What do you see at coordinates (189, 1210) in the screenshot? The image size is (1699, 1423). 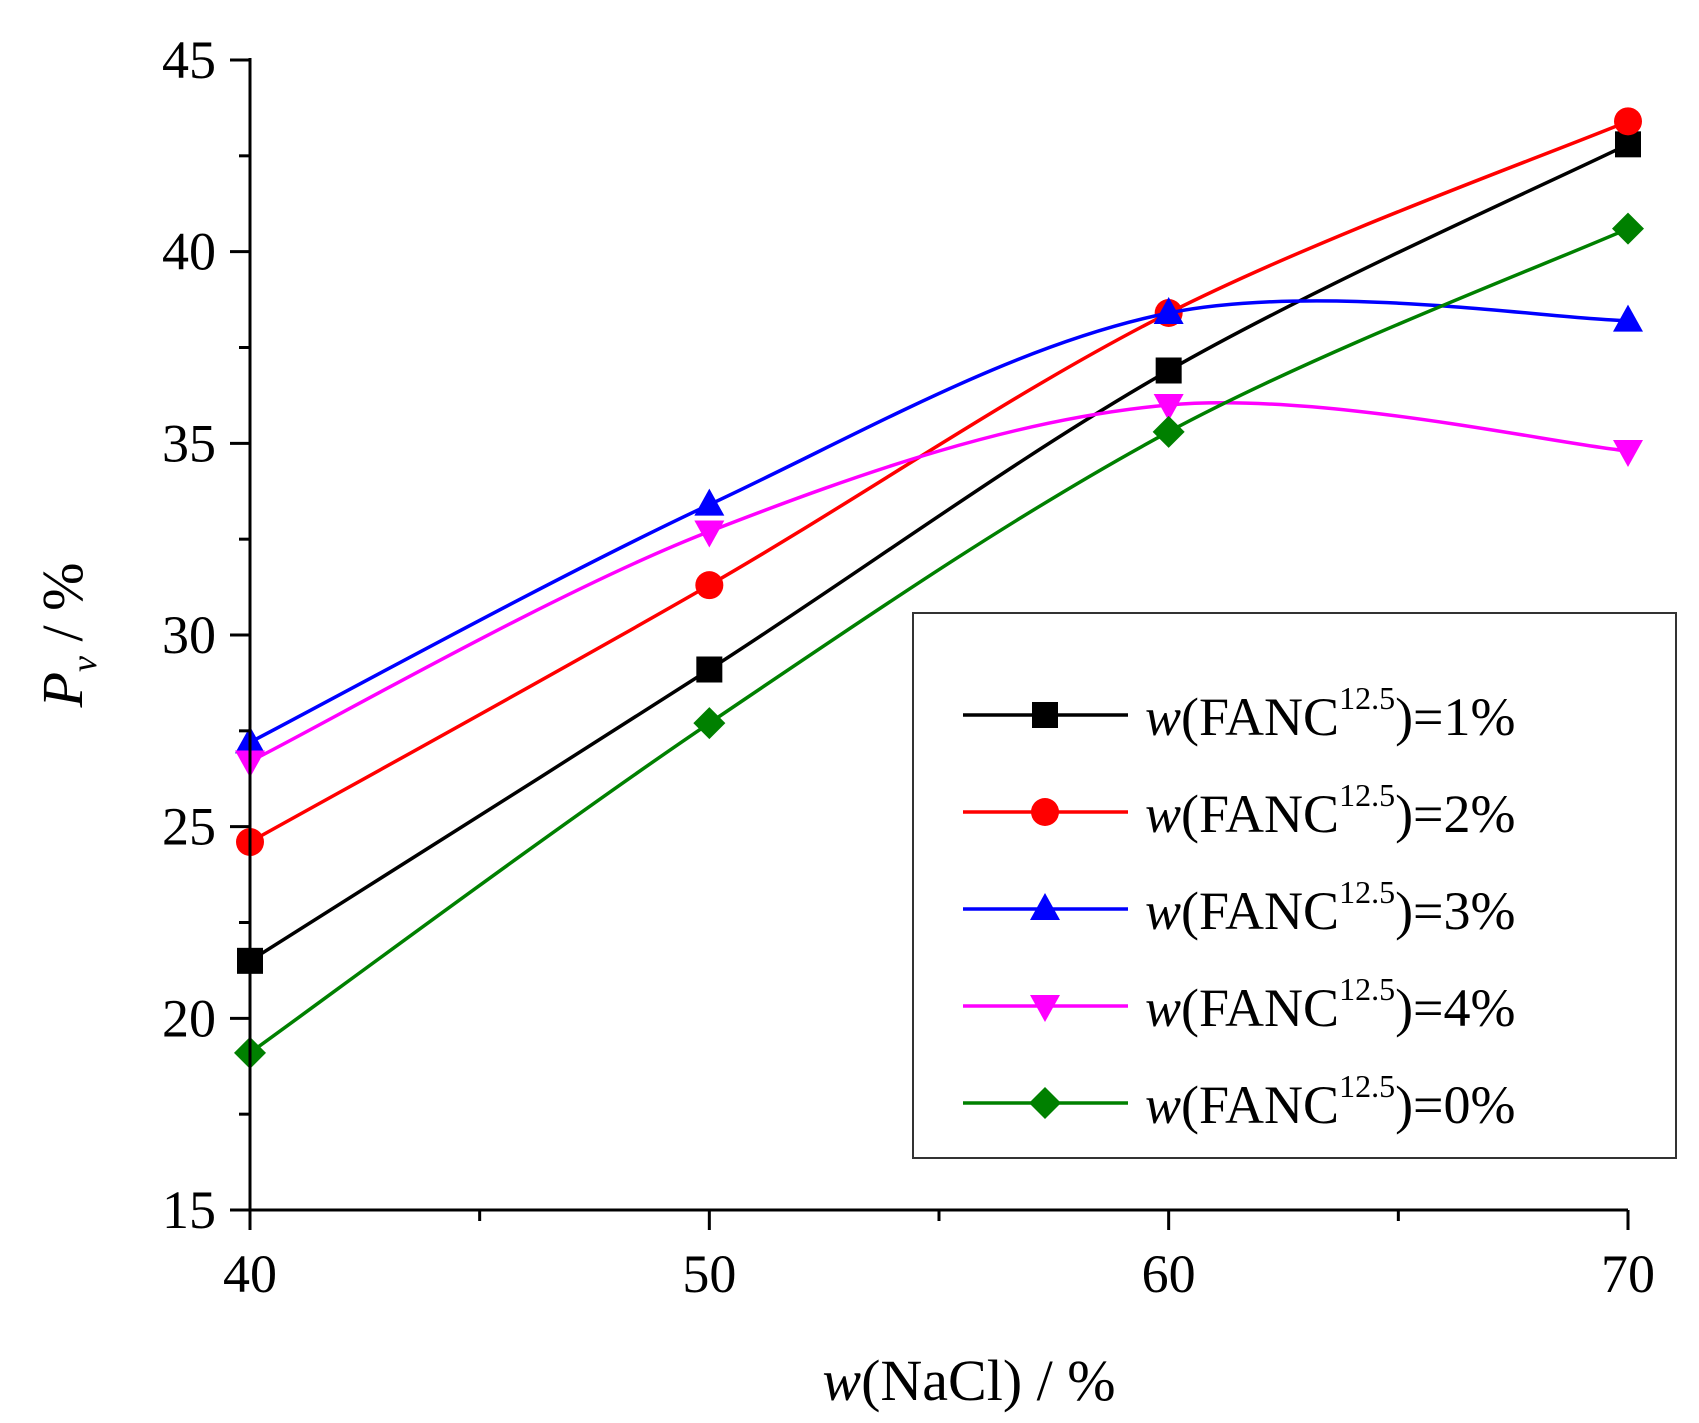 I see `y-tick-label: 15` at bounding box center [189, 1210].